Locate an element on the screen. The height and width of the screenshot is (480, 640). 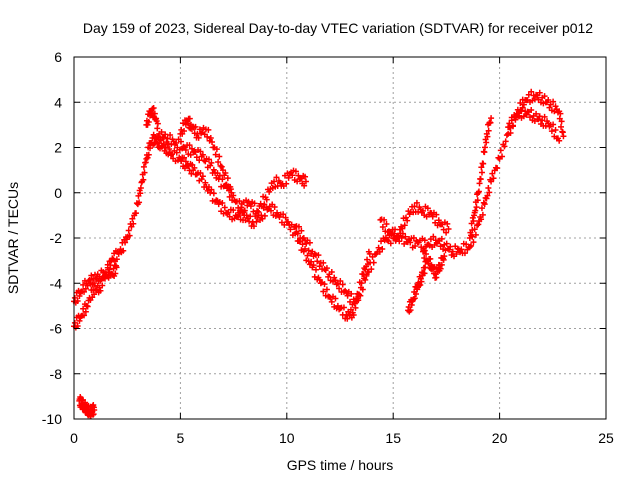
series-branch-f is located at coordinates (414, 221).